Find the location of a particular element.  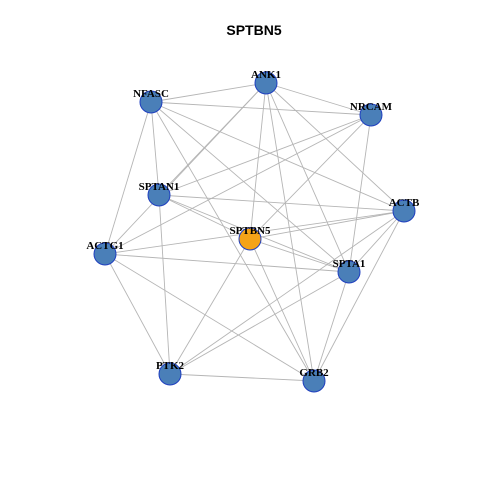

edge-actb-grb2 is located at coordinates (359, 296).